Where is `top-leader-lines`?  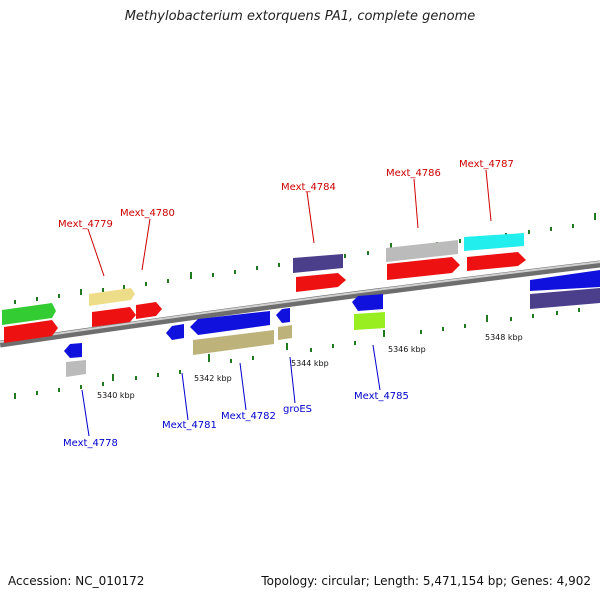
top-leader-lines is located at coordinates (289, 223).